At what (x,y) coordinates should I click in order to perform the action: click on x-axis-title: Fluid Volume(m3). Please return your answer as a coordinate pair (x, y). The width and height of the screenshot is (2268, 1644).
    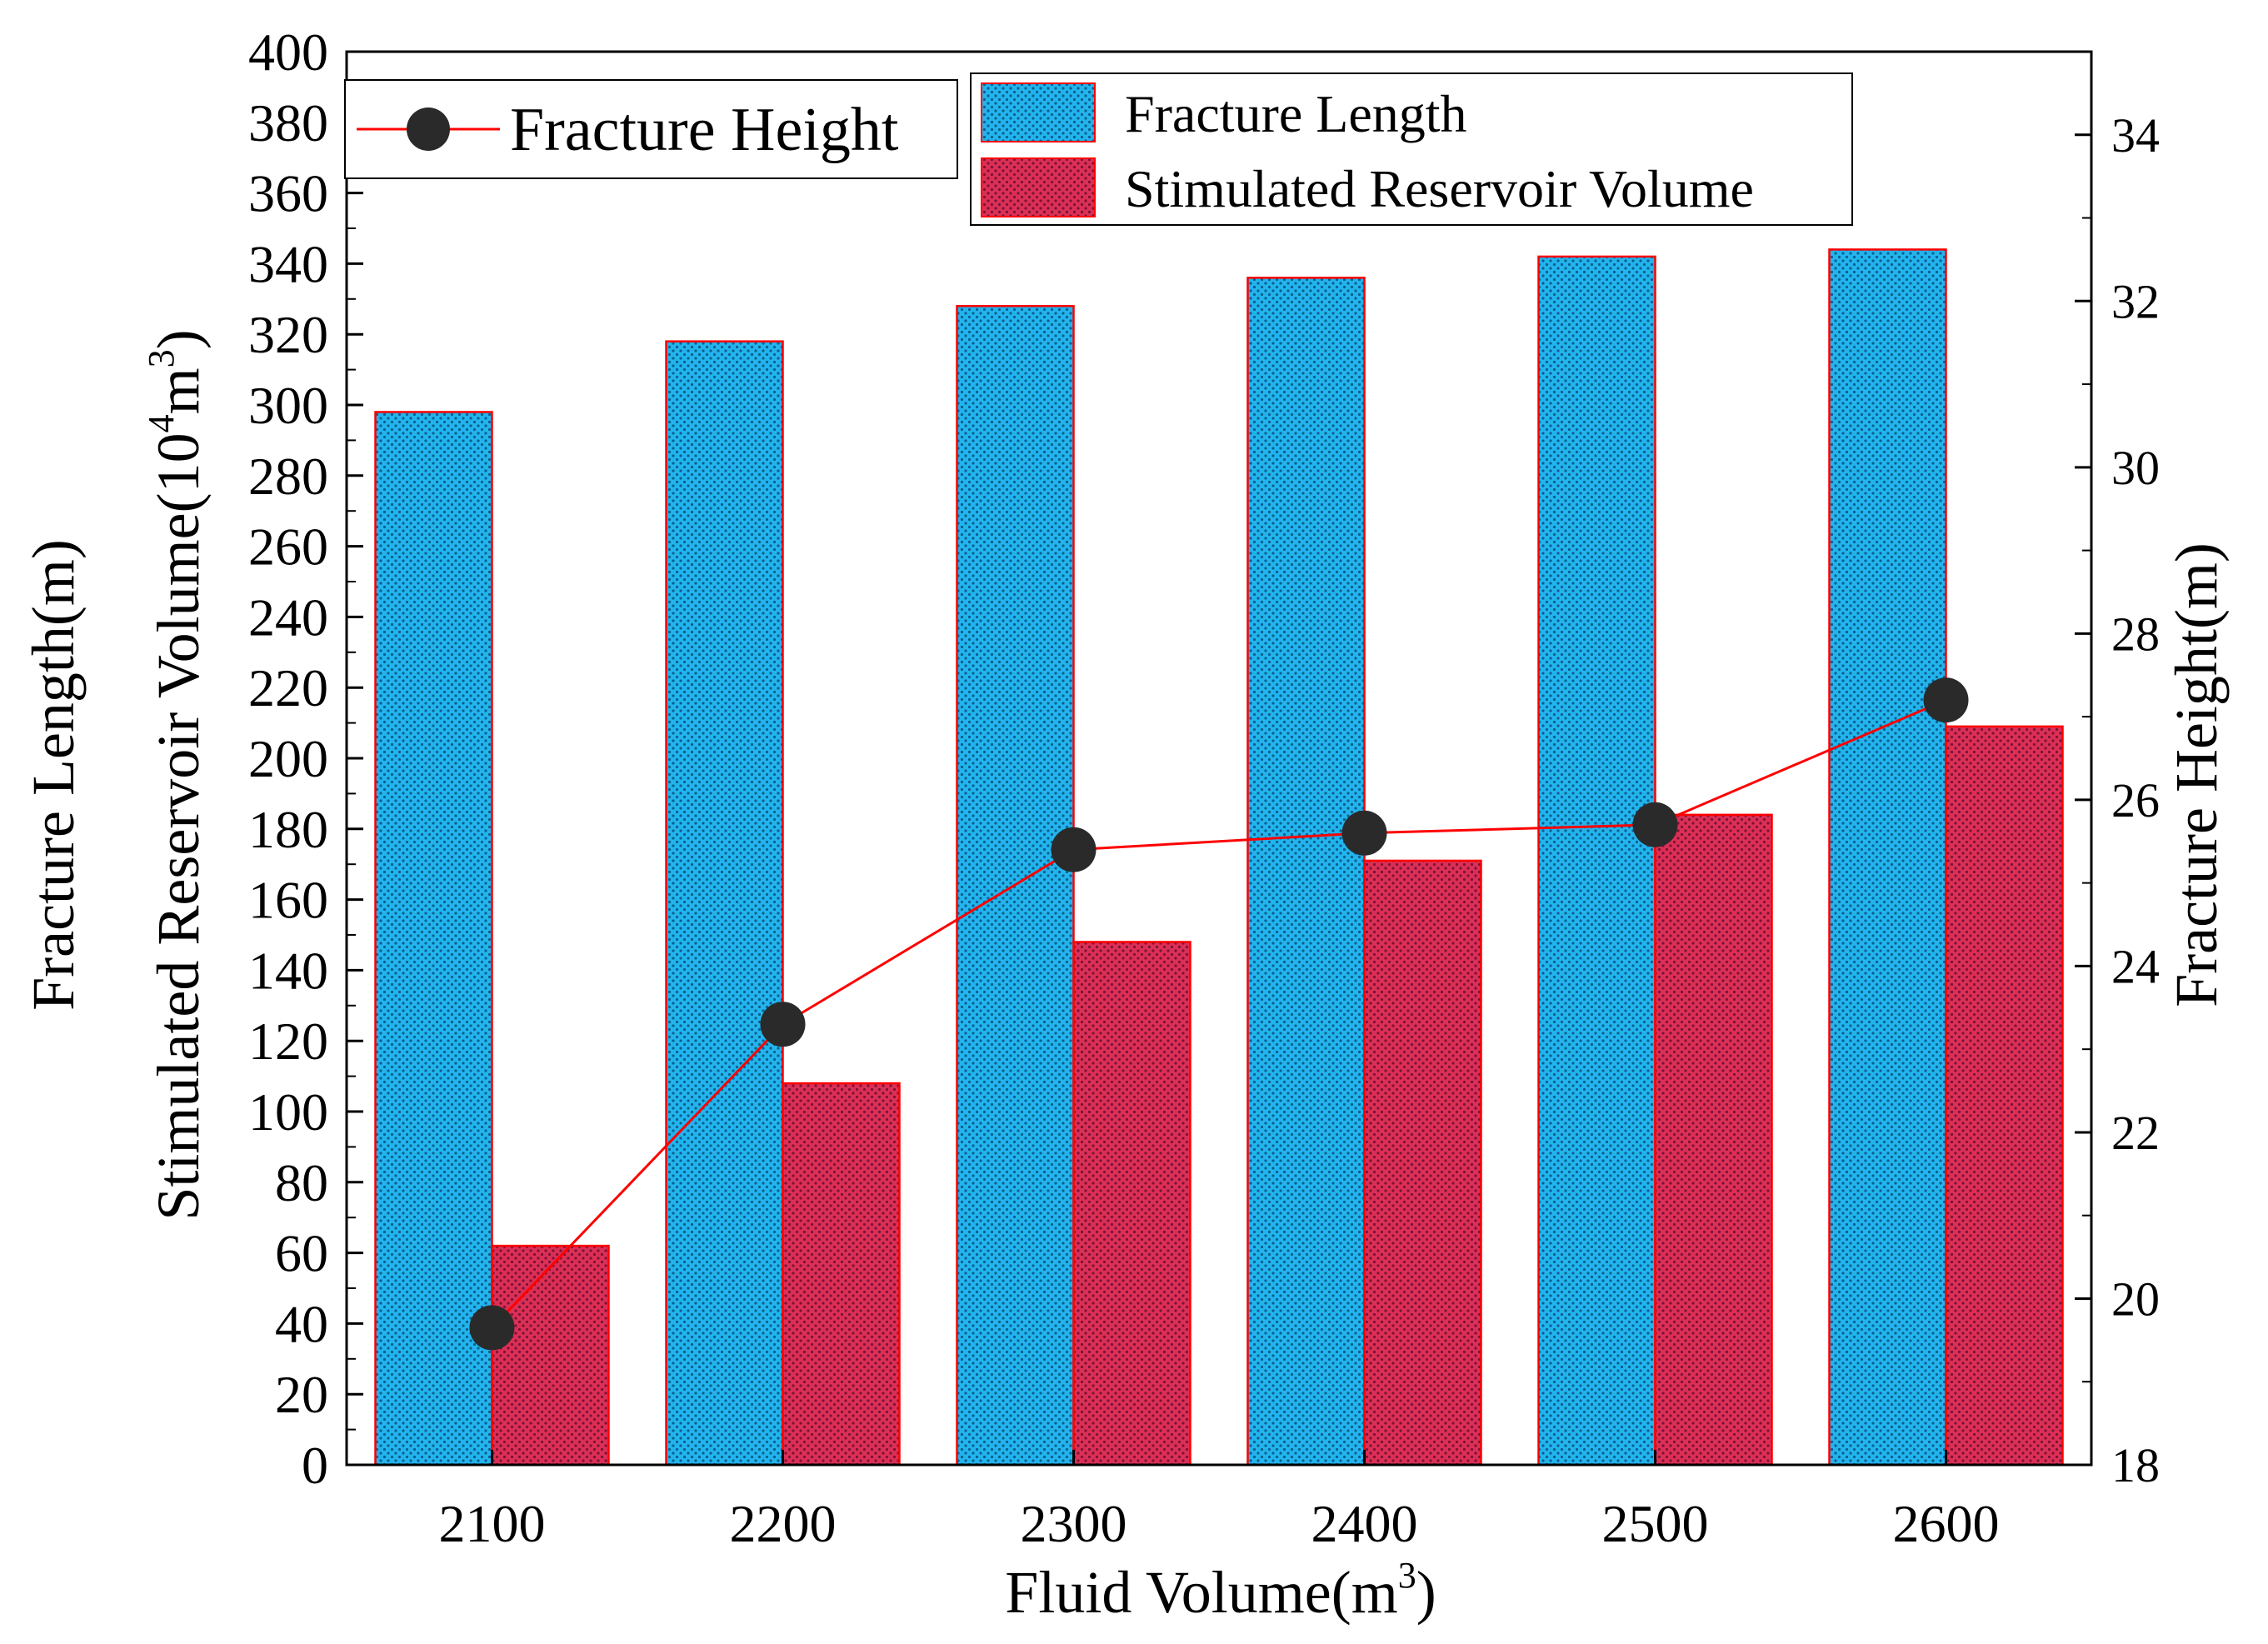
    Looking at the image, I should click on (1220, 1590).